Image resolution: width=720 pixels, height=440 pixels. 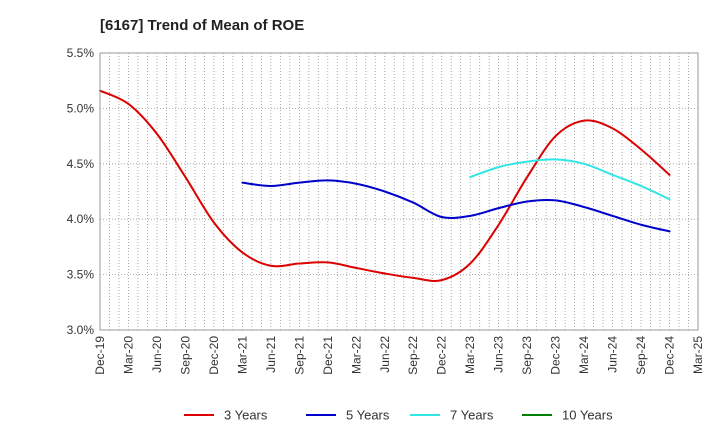 I want to click on x-tick-label: Dec-19, so click(x=100, y=355).